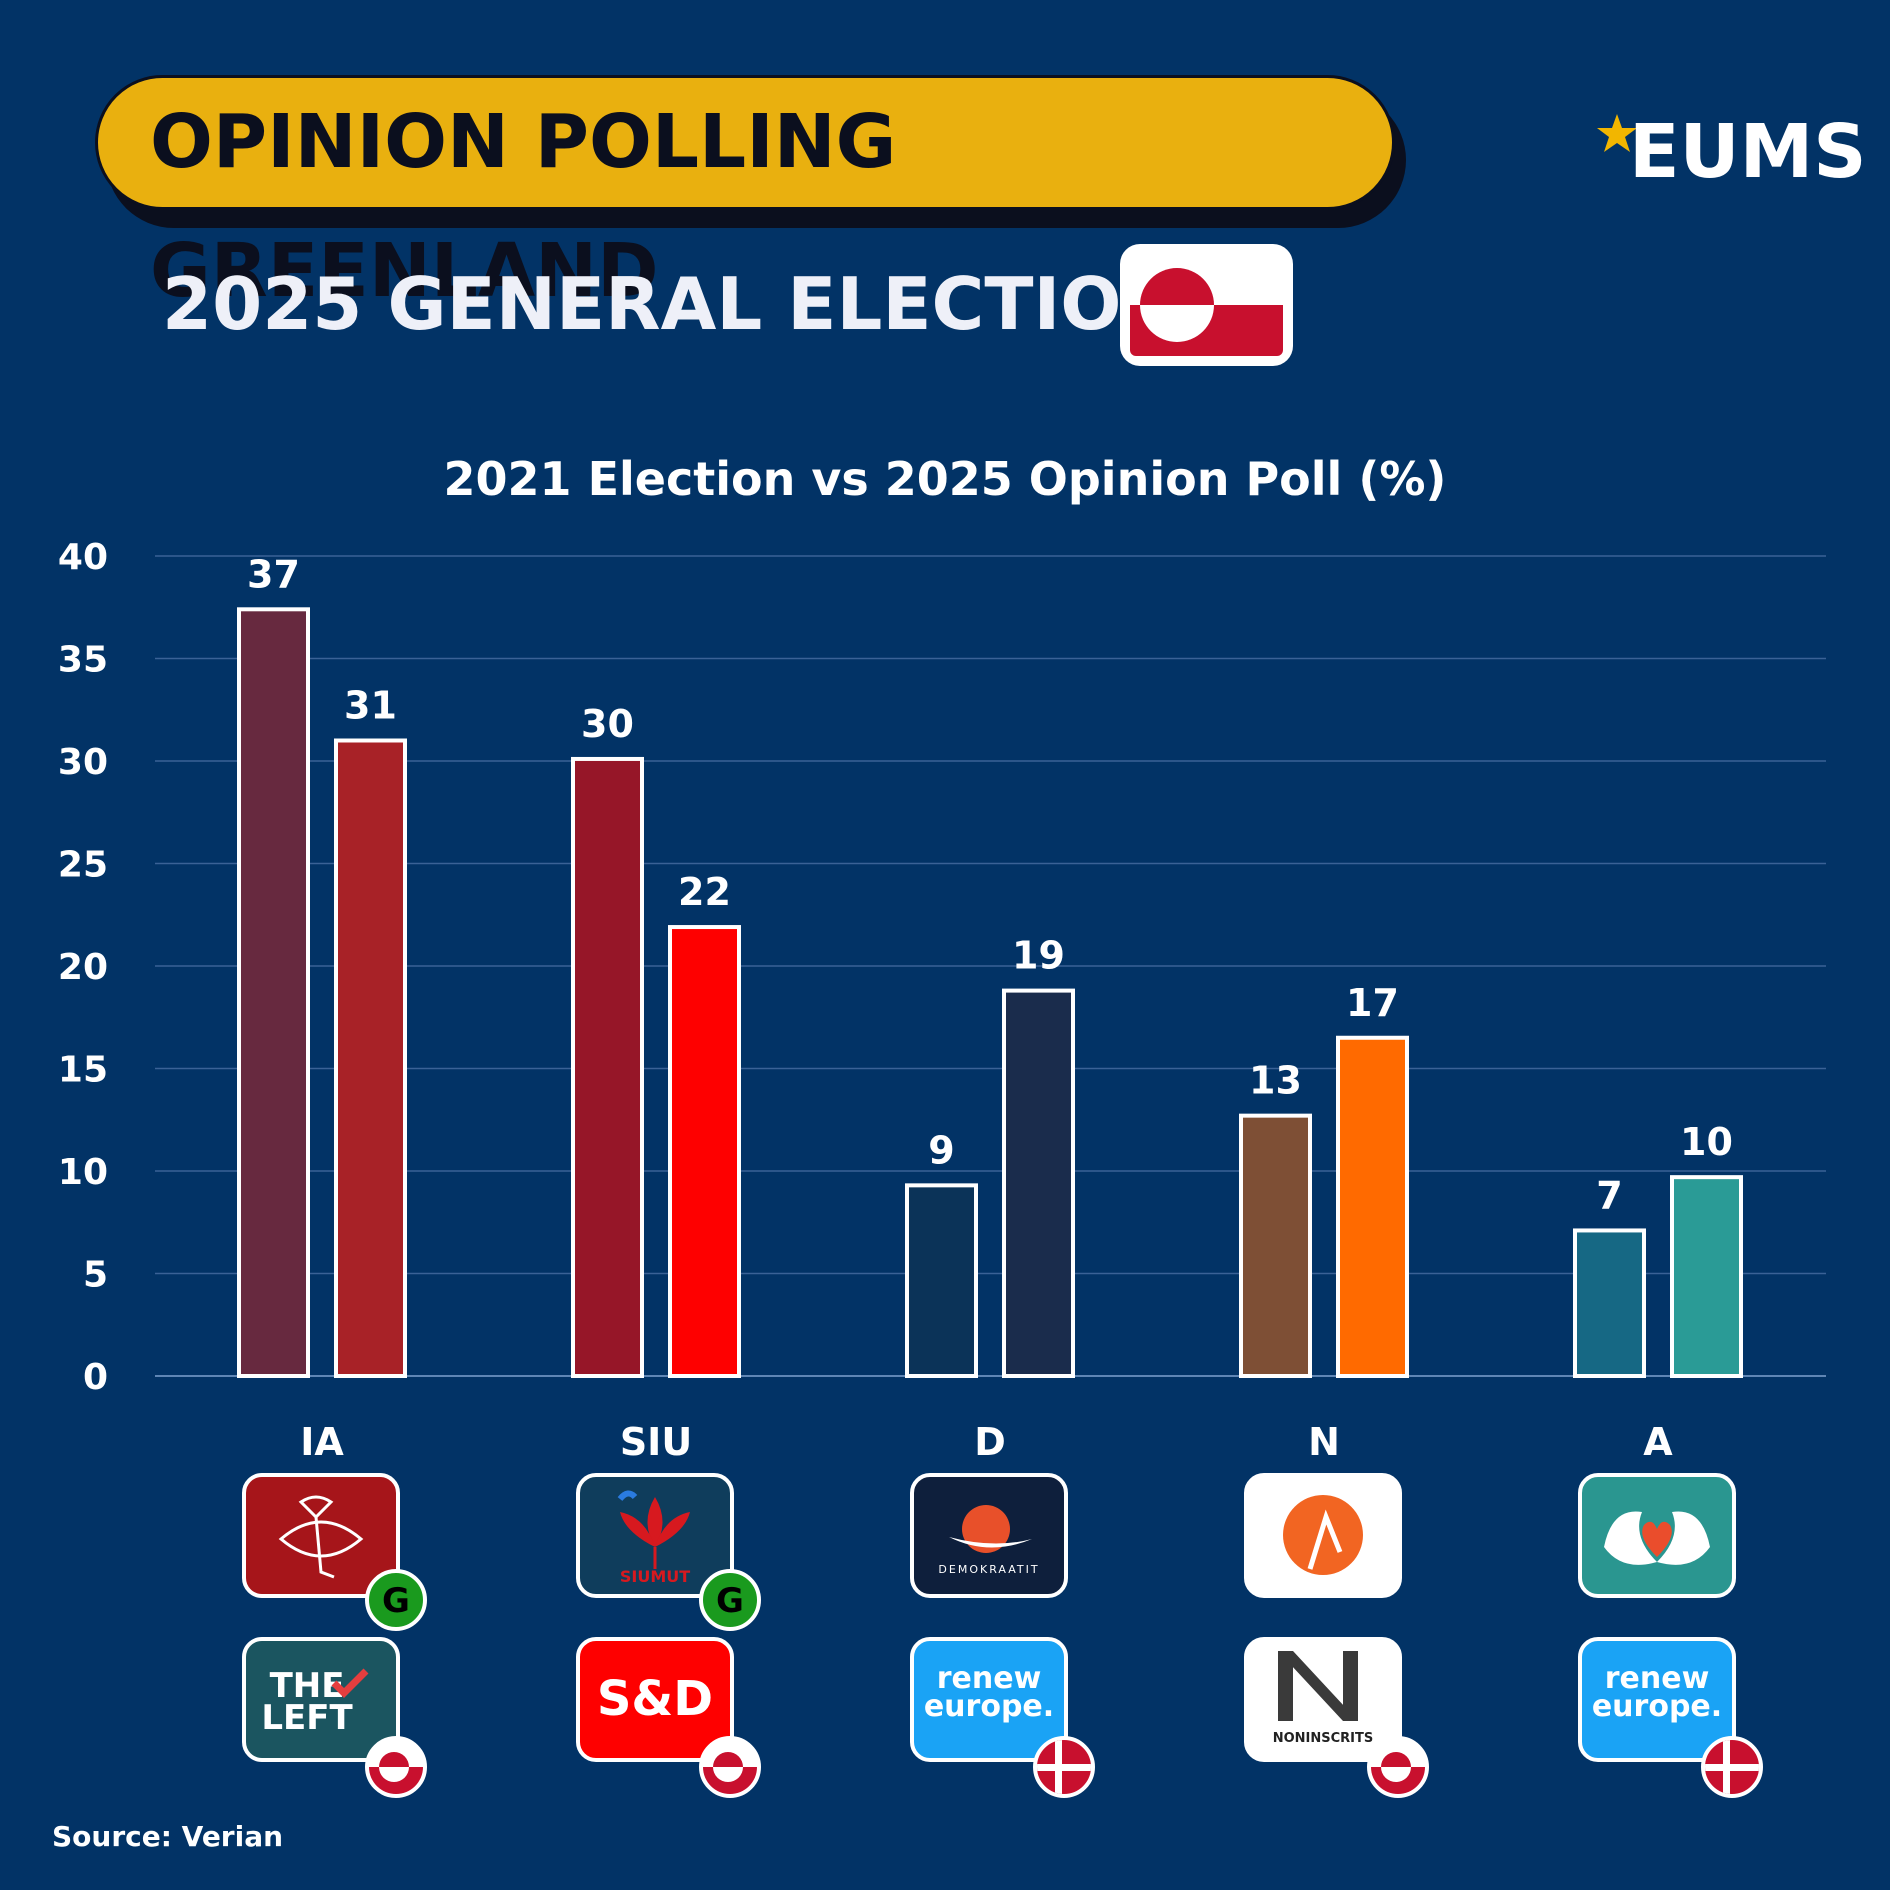 The image size is (1890, 1890). What do you see at coordinates (321, 1537) in the screenshot?
I see `ia-emblem-icon` at bounding box center [321, 1537].